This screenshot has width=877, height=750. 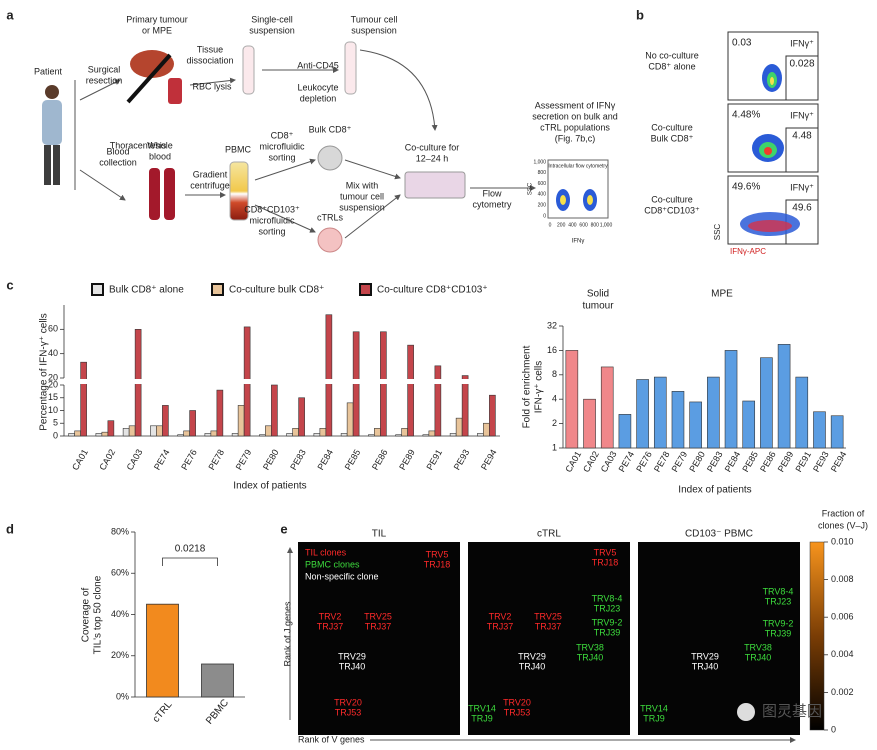 What do you see at coordinates (160, 156) in the screenshot?
I see `schematic-label: blood` at bounding box center [160, 156].